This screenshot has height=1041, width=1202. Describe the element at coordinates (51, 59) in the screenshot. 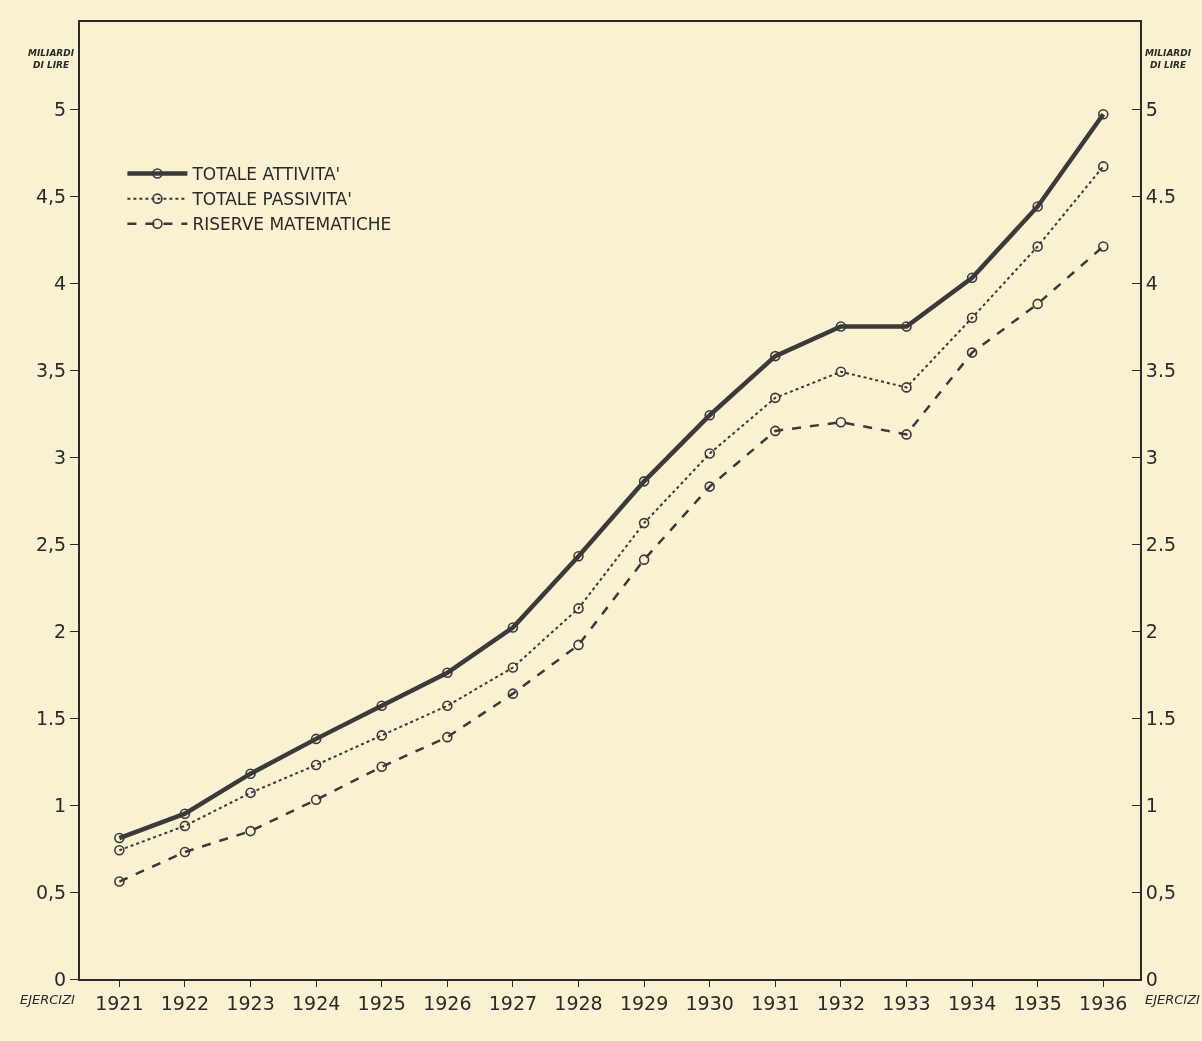

I see `y-axis-title: MILIARDI DI LIRE` at that location.